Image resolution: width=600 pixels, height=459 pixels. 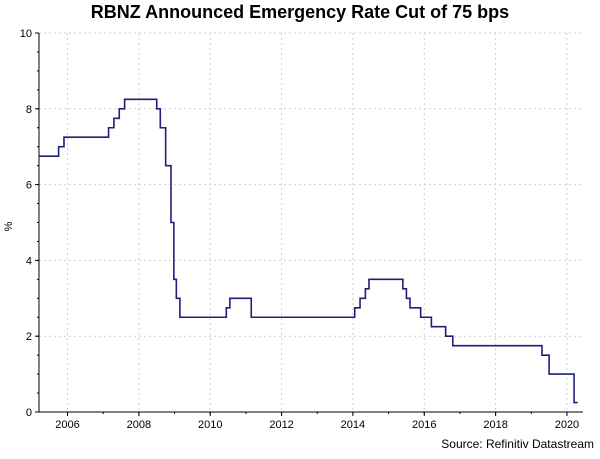 I want to click on x-tick-label: 2020, so click(x=567, y=425).